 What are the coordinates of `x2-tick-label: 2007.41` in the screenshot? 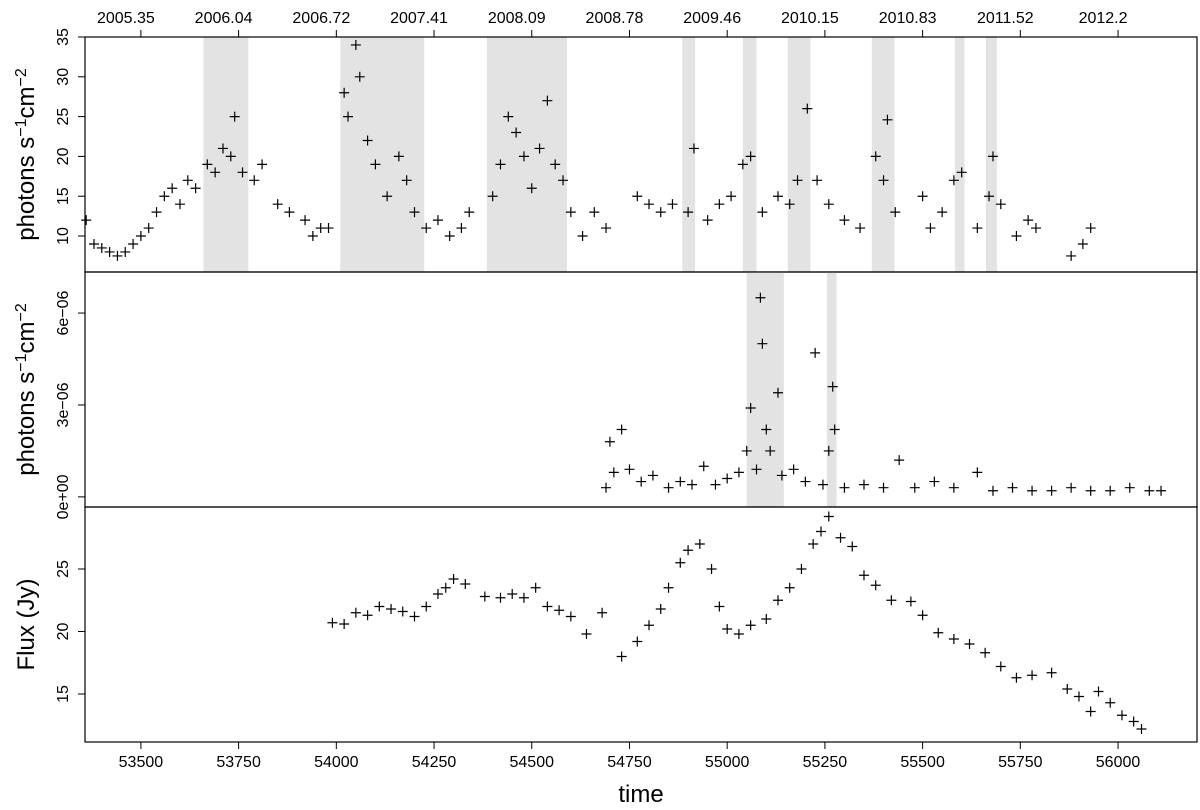 It's located at (419, 18).